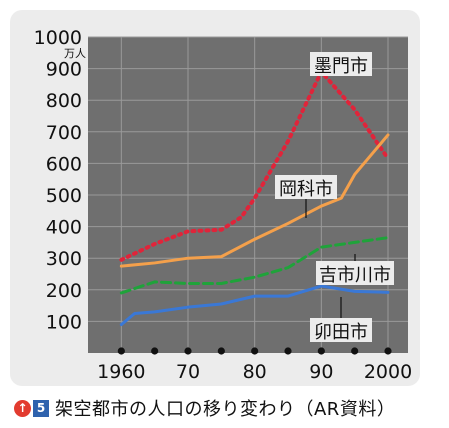 The image size is (449, 428). What do you see at coordinates (64, 228) in the screenshot?
I see `y-tick-label: 400` at bounding box center [64, 228].